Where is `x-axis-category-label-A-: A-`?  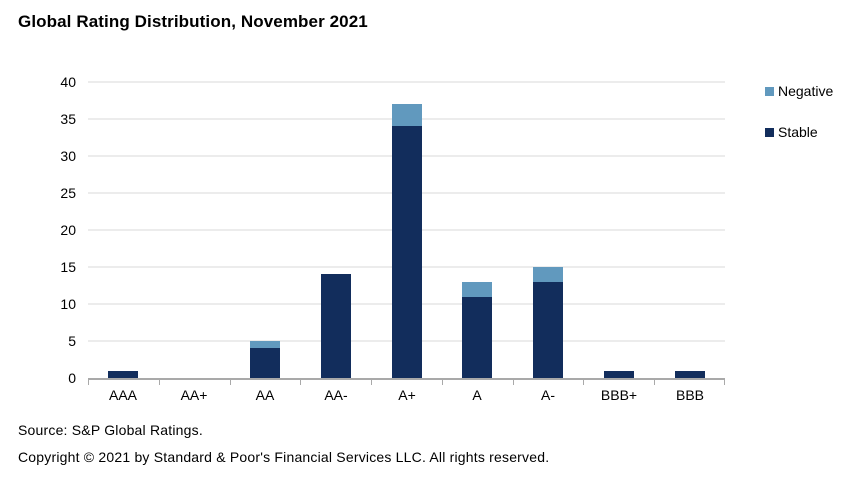
x-axis-category-label-A-: A- is located at coordinates (548, 395).